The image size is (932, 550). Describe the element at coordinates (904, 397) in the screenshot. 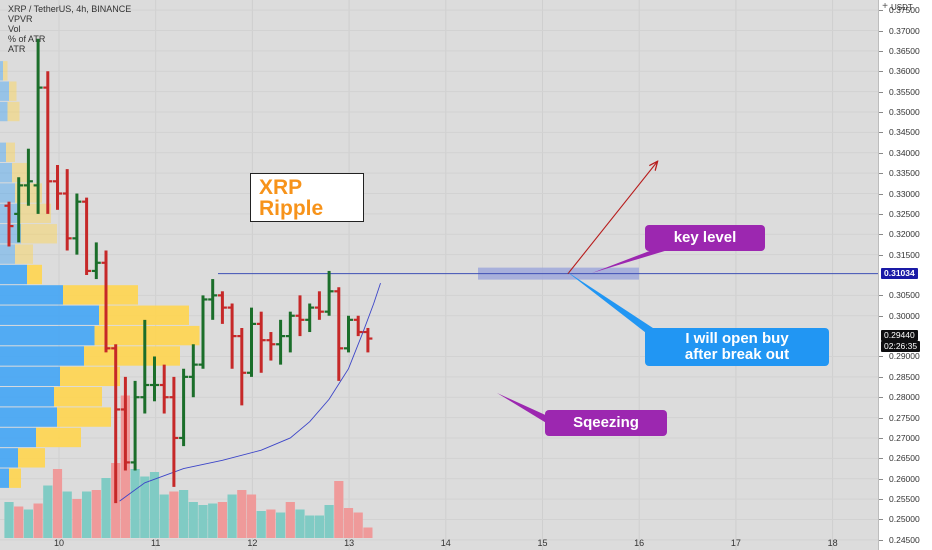

I see `price-tick-label: 0.28000` at that location.